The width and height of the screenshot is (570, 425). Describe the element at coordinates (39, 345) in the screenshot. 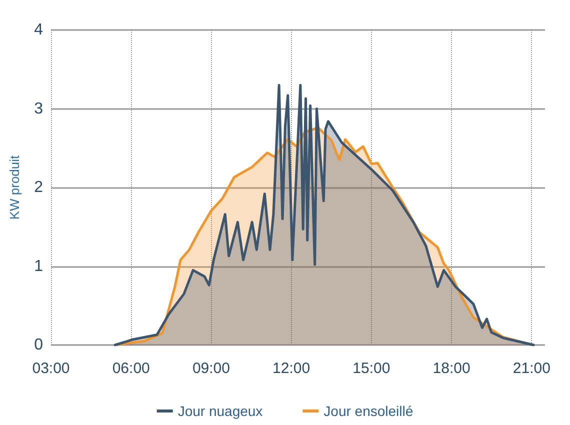

I see `y-tick-label: 0` at that location.